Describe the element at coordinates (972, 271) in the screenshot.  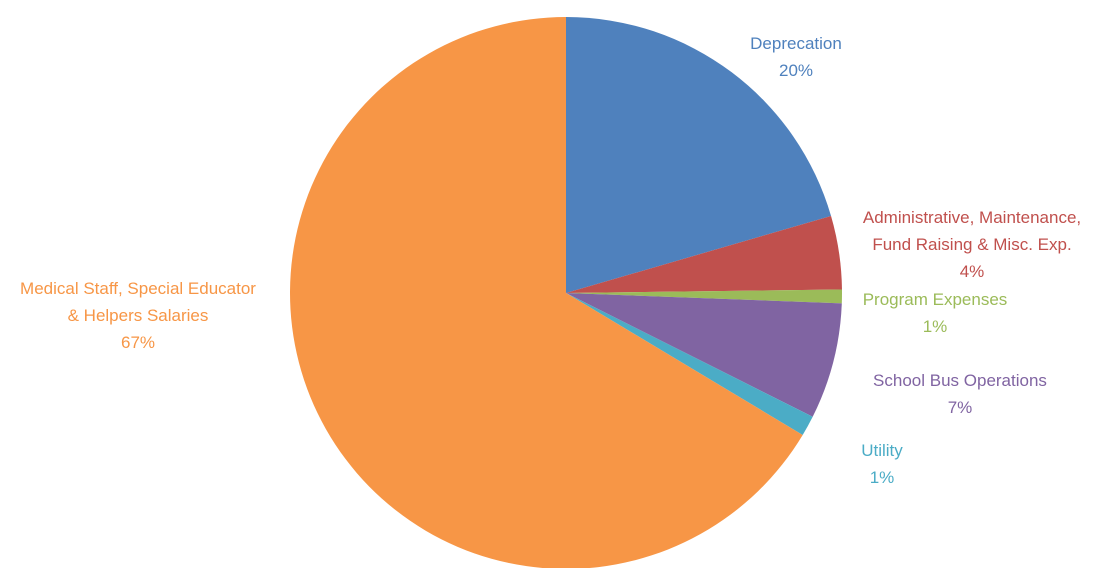
I see `slice-value-label: 4%` at that location.